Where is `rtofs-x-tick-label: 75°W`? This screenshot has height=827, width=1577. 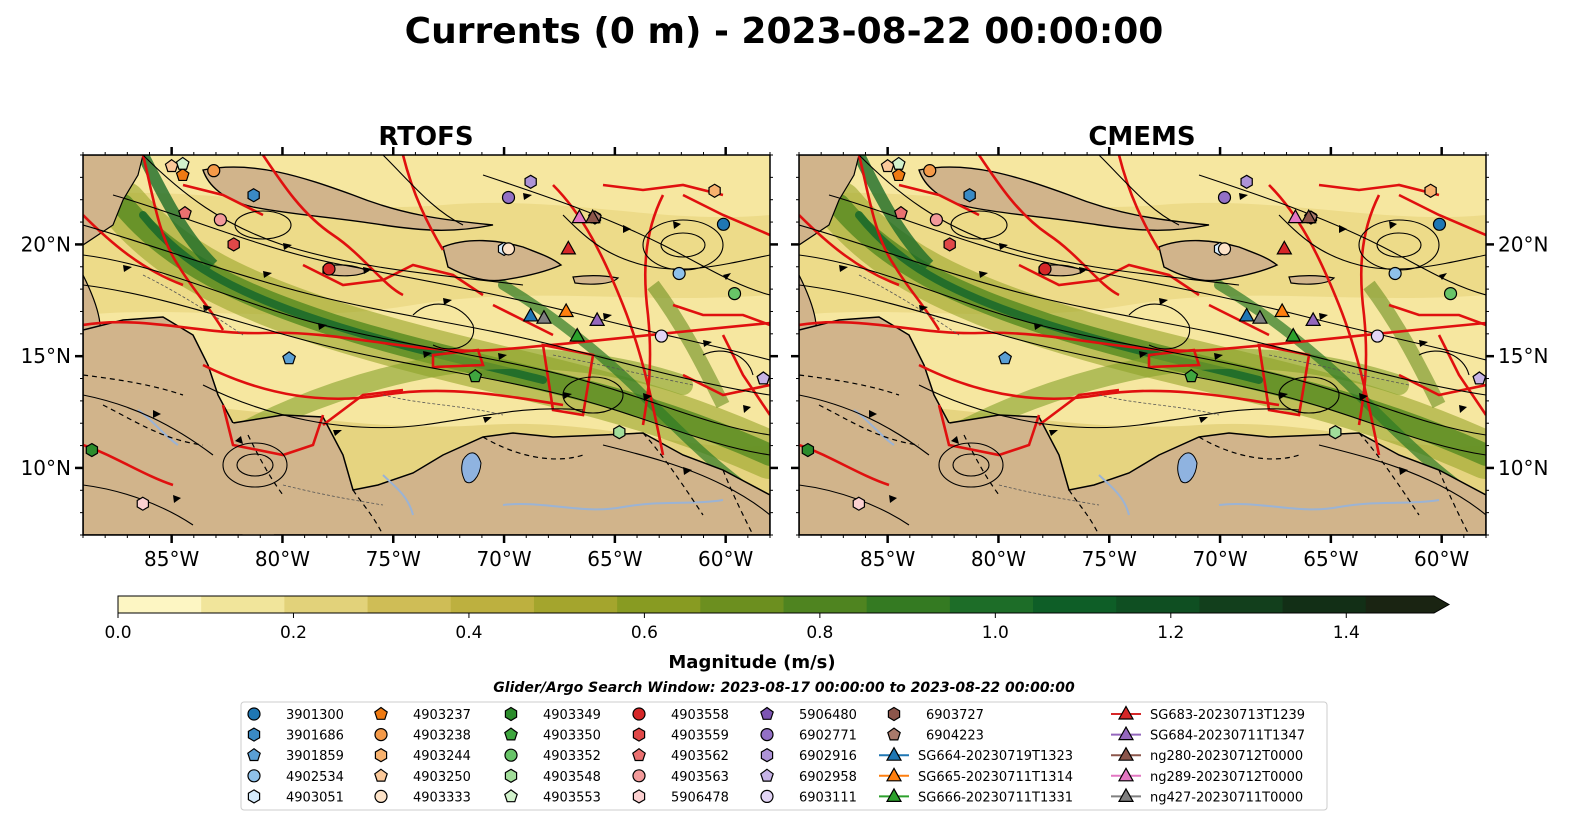 rtofs-x-tick-label: 75°W is located at coordinates (393, 559).